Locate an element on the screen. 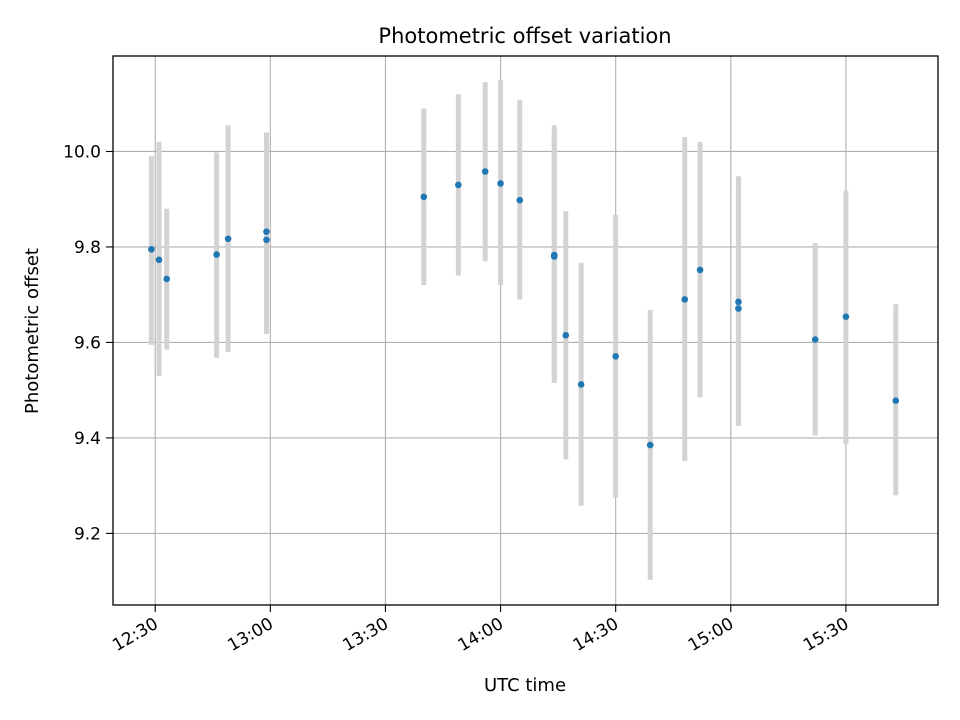 The width and height of the screenshot is (960, 720). x-axis-label: UTC time is located at coordinates (525, 685).